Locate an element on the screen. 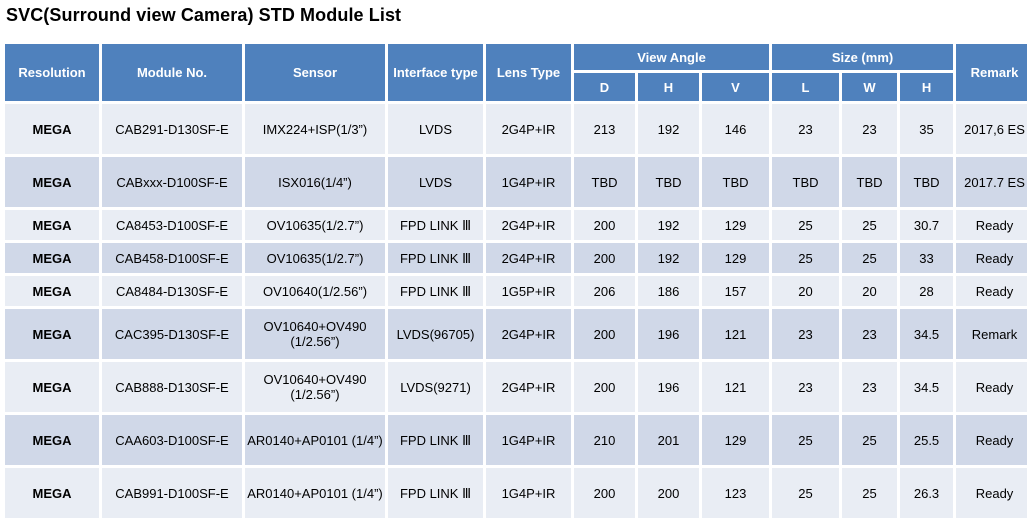 This screenshot has height=532, width=1027. cell-remark: 2017,6 ES is located at coordinates (991, 129).